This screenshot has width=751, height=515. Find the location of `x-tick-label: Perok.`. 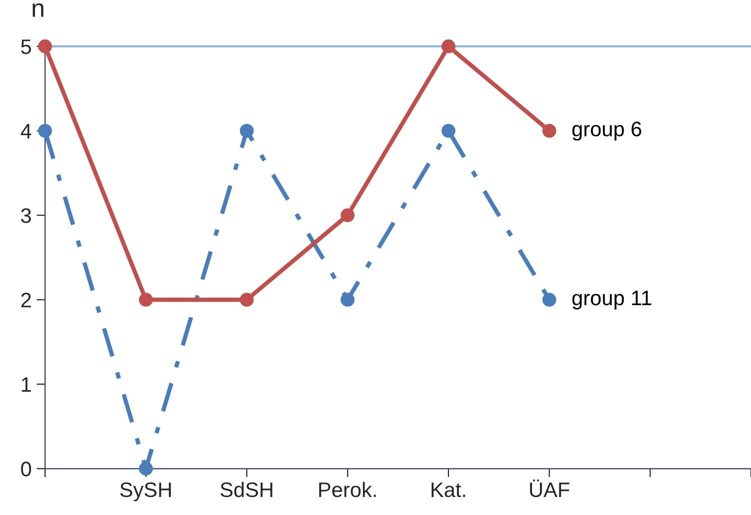

x-tick-label: Perok. is located at coordinates (347, 490).